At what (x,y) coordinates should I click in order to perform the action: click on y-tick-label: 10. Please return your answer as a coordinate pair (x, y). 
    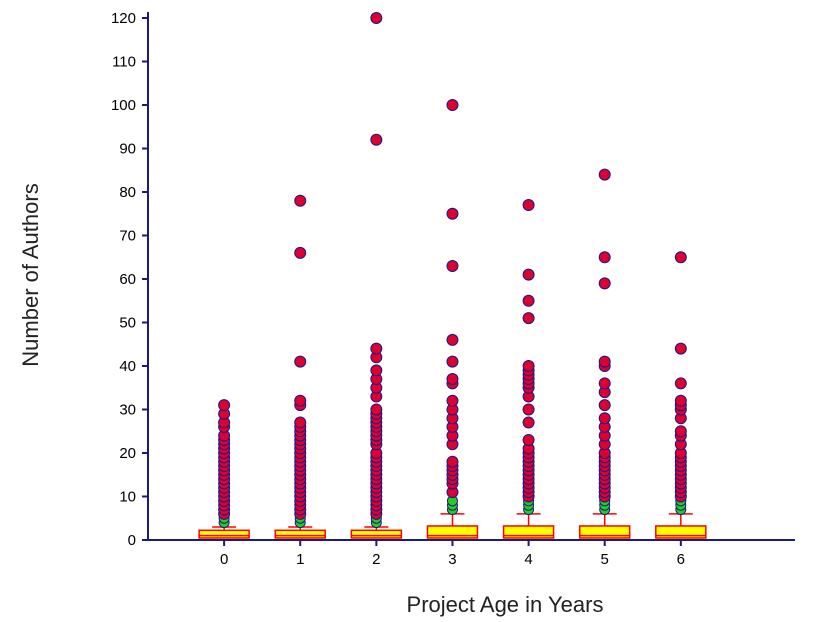
    Looking at the image, I should click on (127, 497).